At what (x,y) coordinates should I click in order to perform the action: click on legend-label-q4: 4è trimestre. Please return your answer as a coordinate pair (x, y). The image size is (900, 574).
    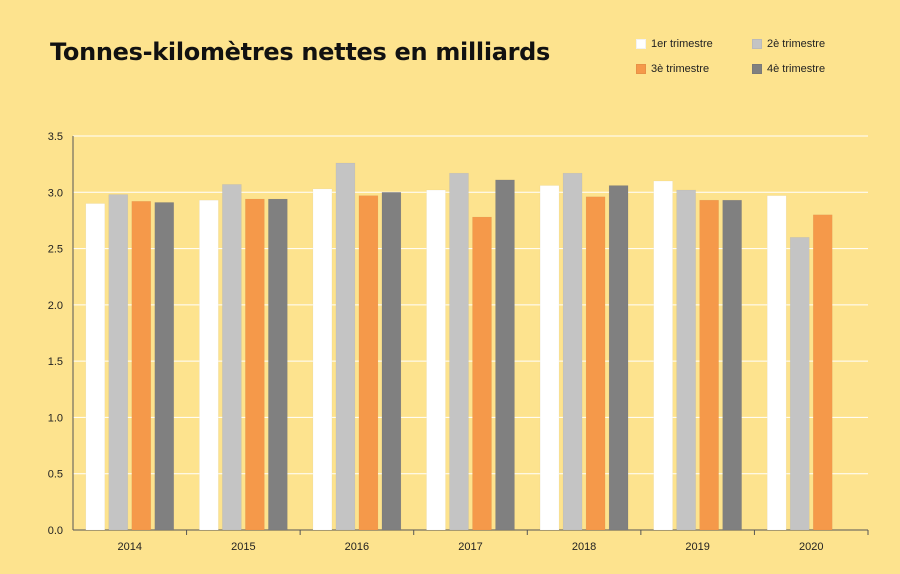
    Looking at the image, I should click on (796, 69).